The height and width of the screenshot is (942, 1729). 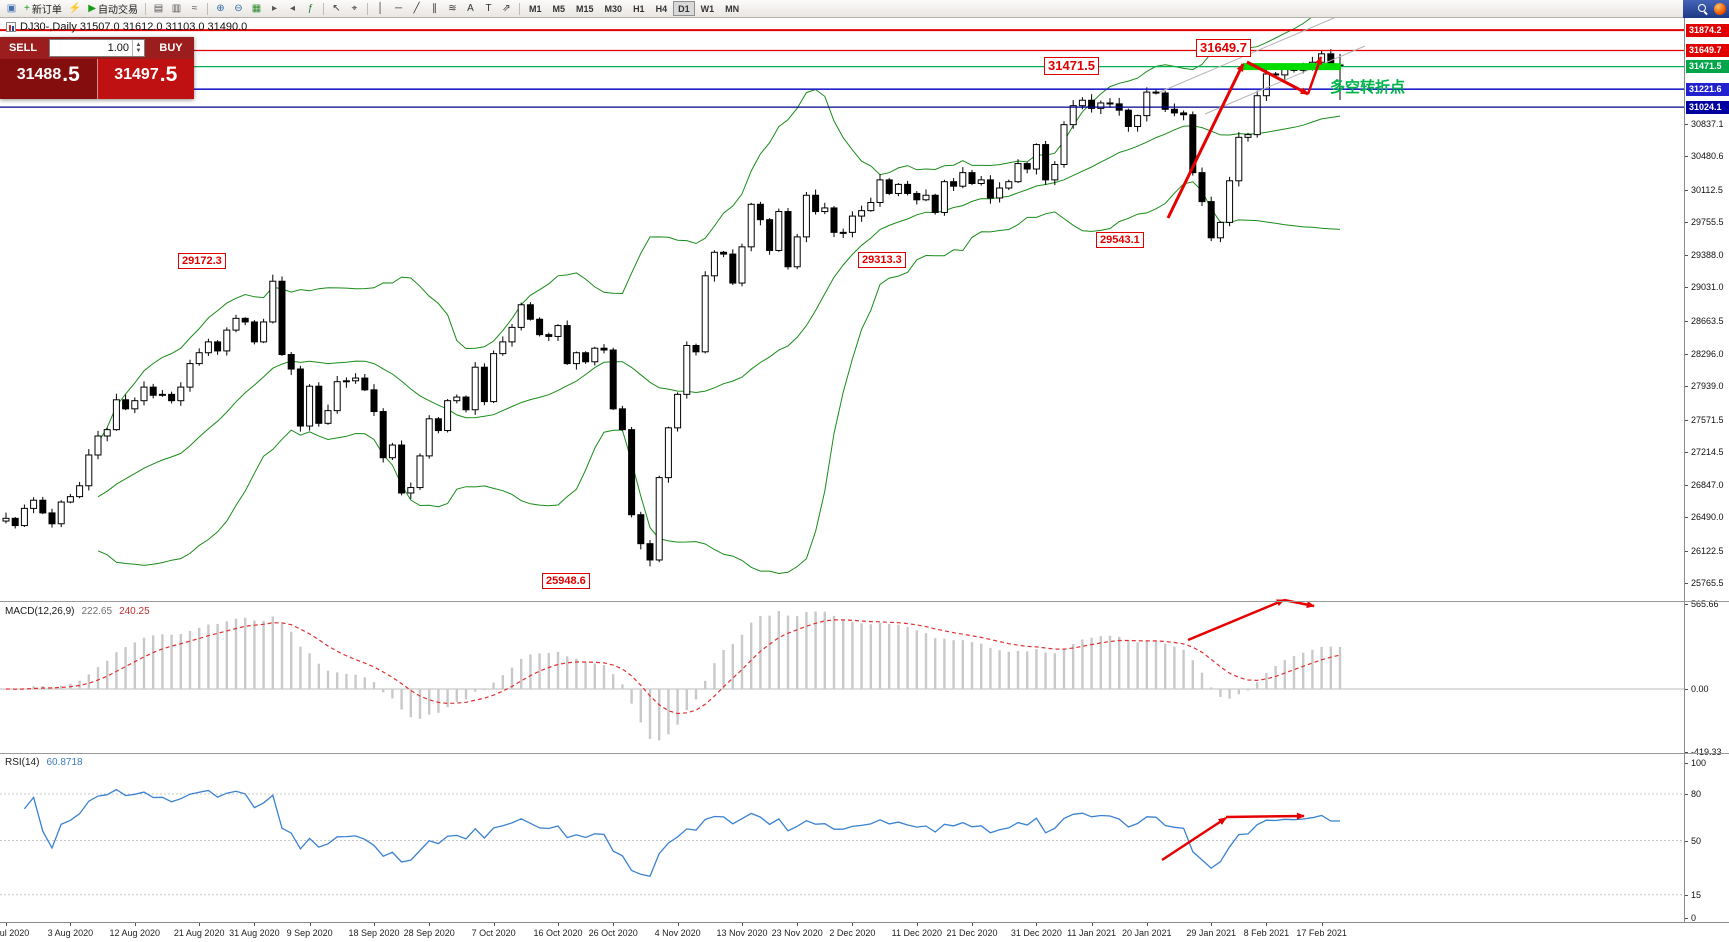 I want to click on timeframe-h4: H4, so click(x=662, y=8).